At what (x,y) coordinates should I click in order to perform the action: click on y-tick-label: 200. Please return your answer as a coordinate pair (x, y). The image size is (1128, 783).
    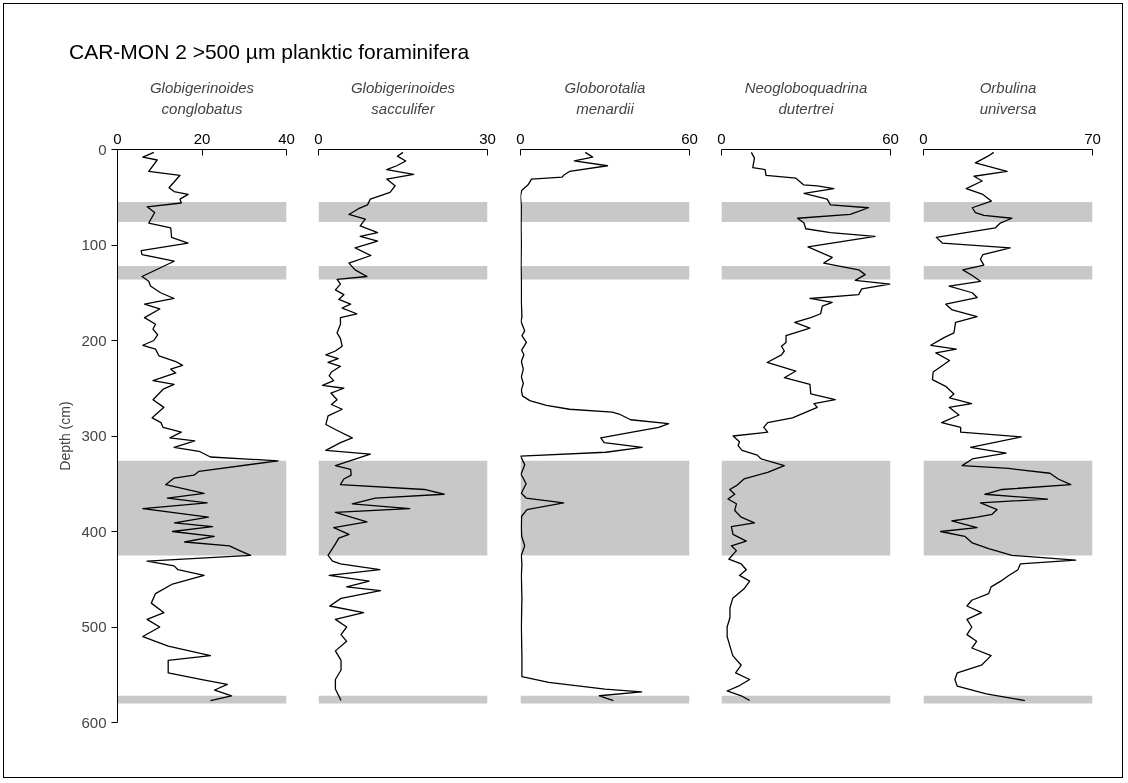
    Looking at the image, I should click on (94, 340).